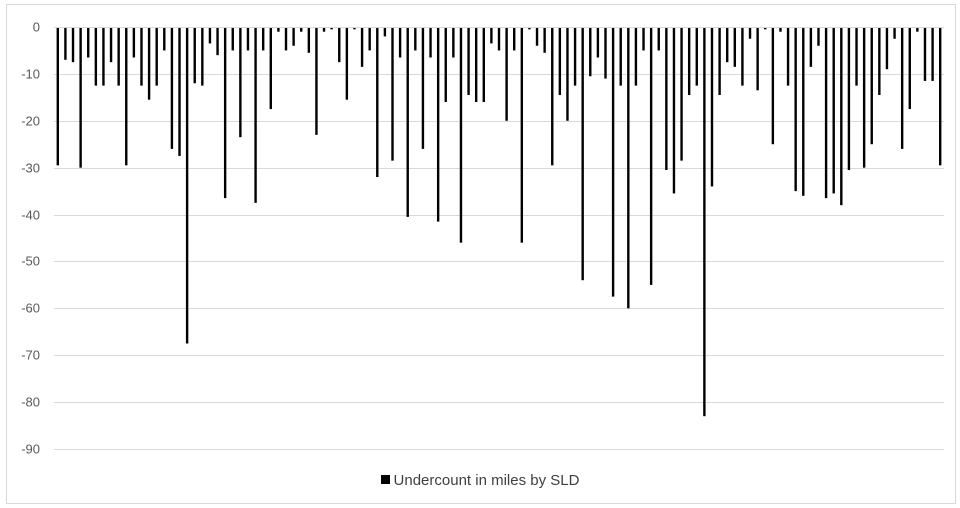 The image size is (960, 508). I want to click on y-axis-tick-labels: 0 -10 -20 -30 -40 -50 -60 -70 -80 -90, so click(30, 238).